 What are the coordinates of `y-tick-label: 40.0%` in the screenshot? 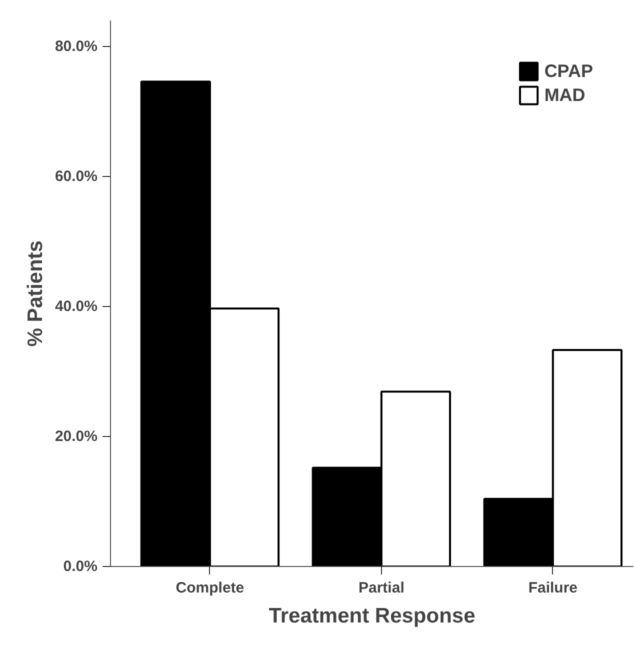 It's located at (76, 306).